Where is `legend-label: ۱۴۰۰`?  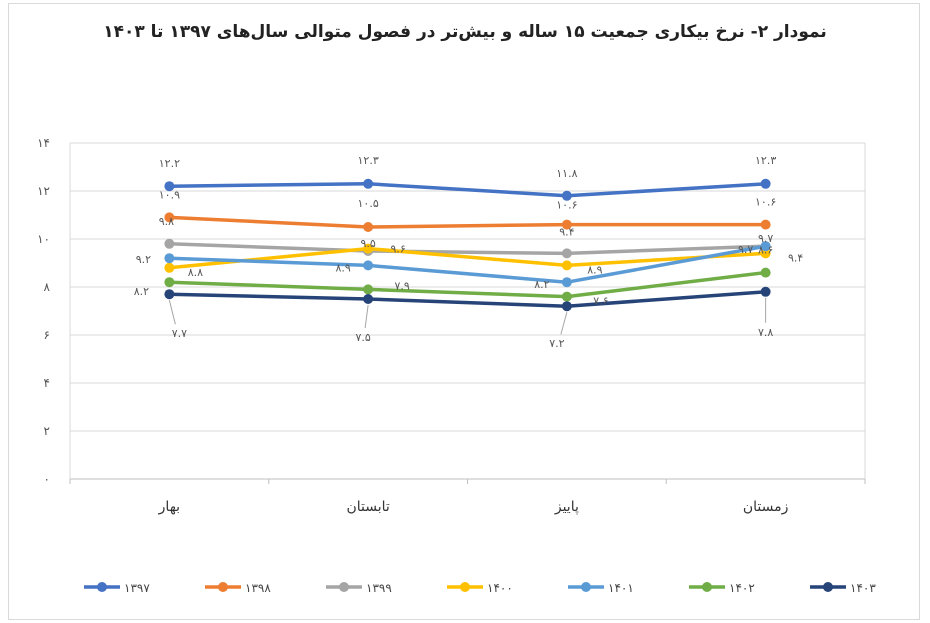 legend-label: ۱۴۰۰ is located at coordinates (500, 588).